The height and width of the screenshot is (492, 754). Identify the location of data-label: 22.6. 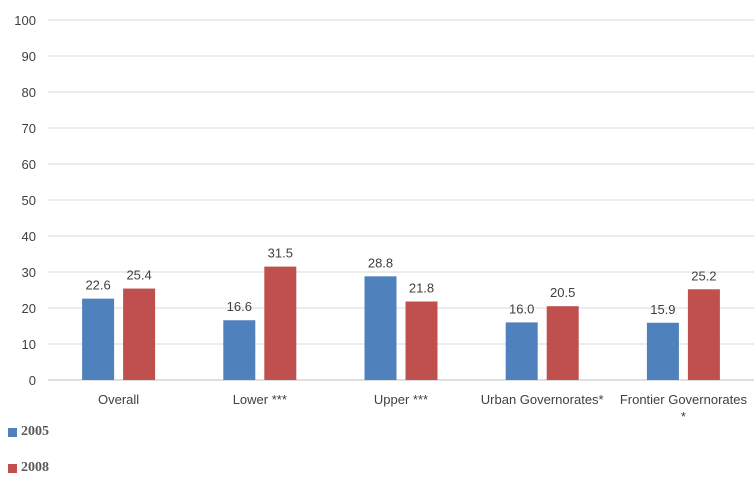
(97, 285).